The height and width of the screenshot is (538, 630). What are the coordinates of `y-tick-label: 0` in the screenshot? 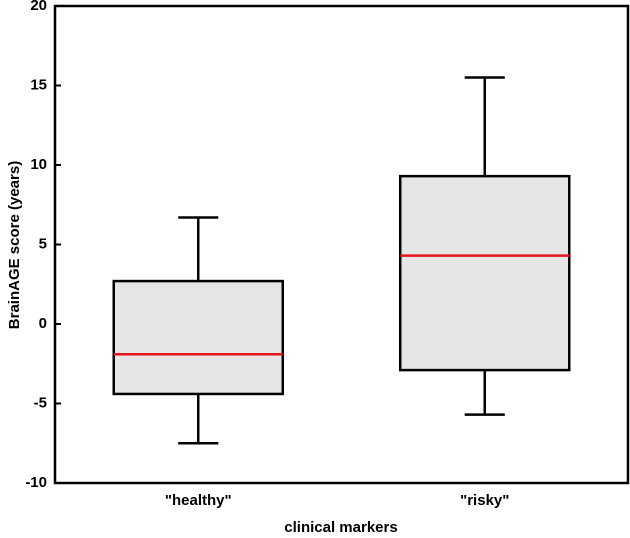 It's located at (43, 323).